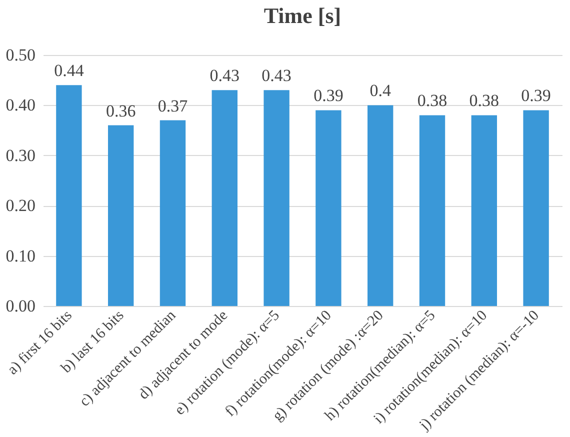 This screenshot has width=570, height=437. Describe the element at coordinates (21, 155) in the screenshot. I see `y-tick-label: 0.30` at that location.